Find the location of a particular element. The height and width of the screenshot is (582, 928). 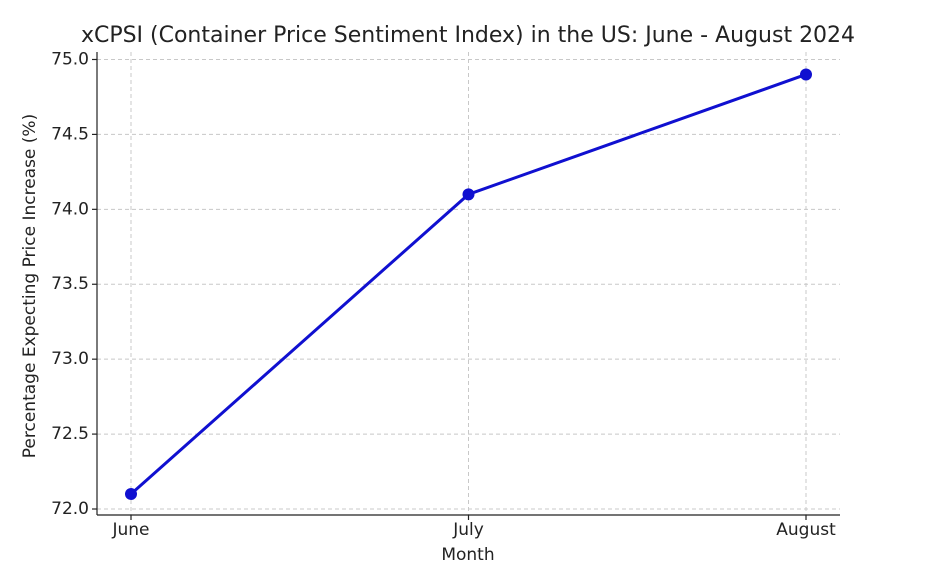

y-tick-label: 73.0 is located at coordinates (70, 359).